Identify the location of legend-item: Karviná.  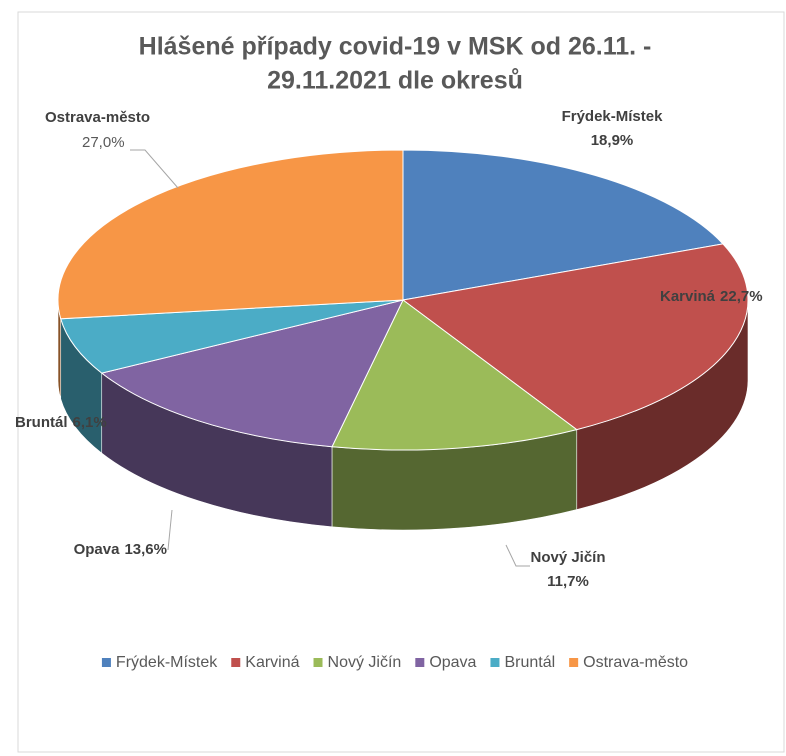
(265, 662).